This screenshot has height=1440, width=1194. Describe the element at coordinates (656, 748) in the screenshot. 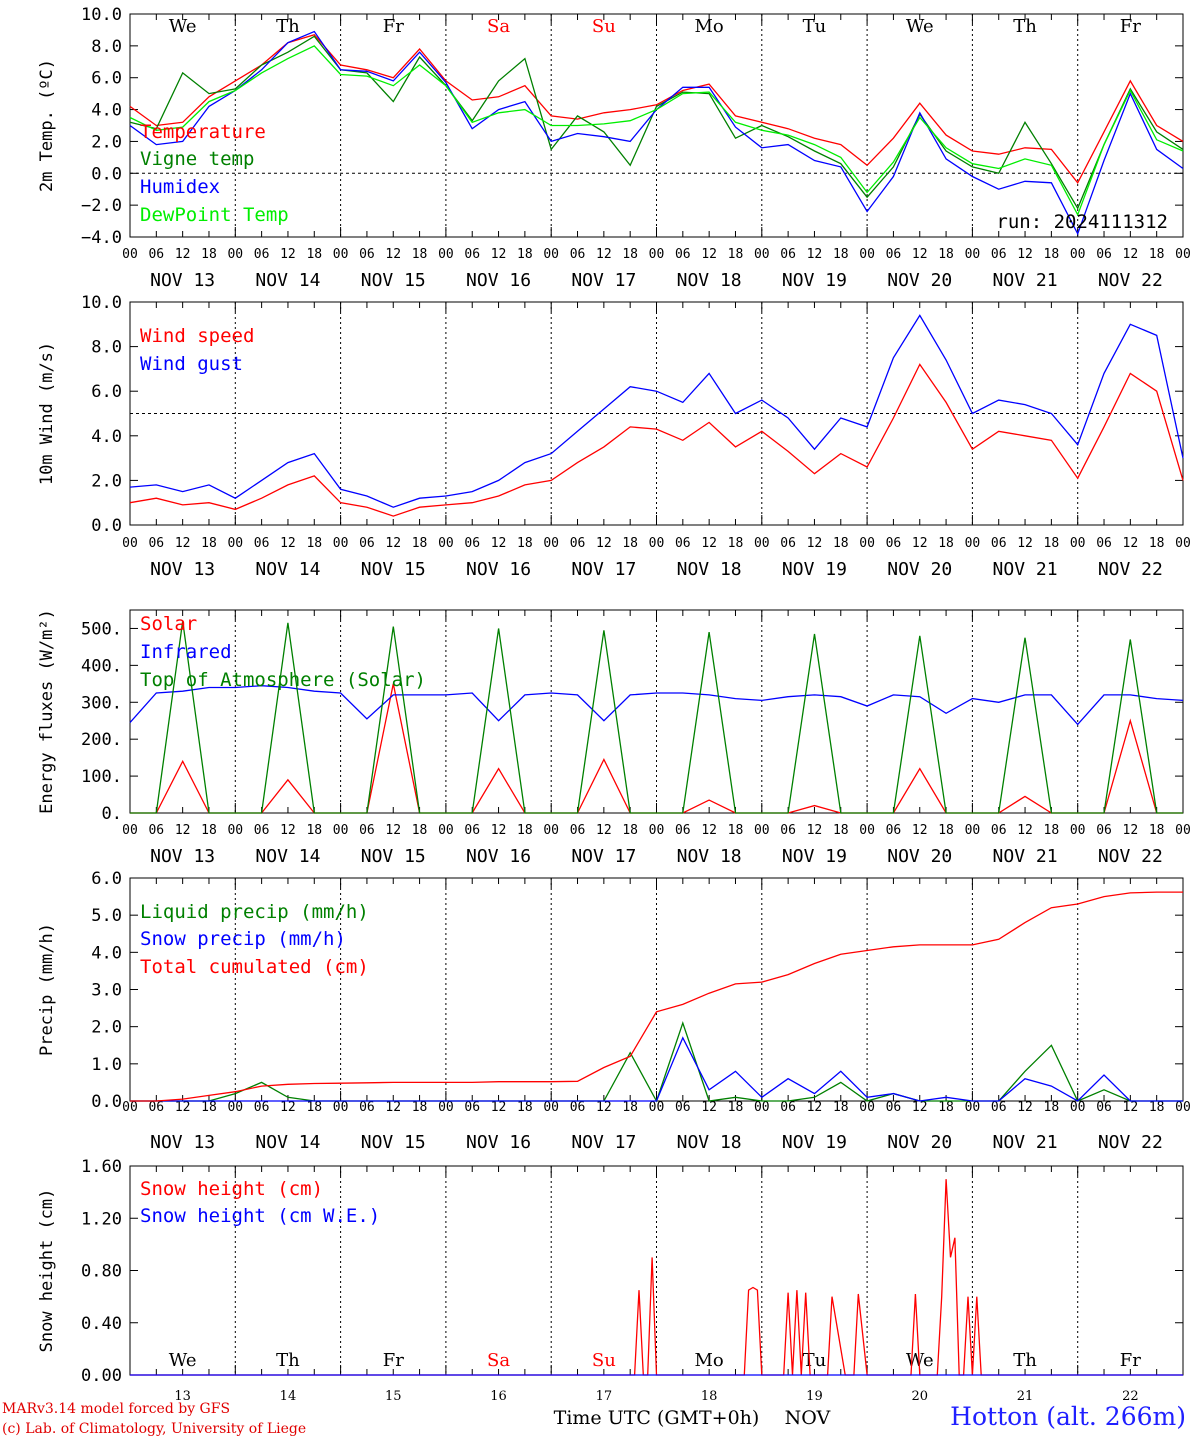

I see `series-line-solar` at that location.